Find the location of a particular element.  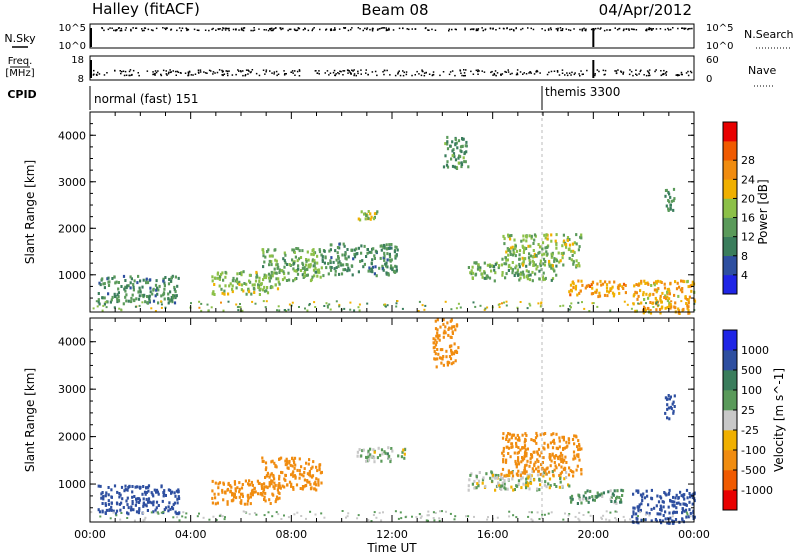

y-tick-label: 1000 is located at coordinates (72, 275).